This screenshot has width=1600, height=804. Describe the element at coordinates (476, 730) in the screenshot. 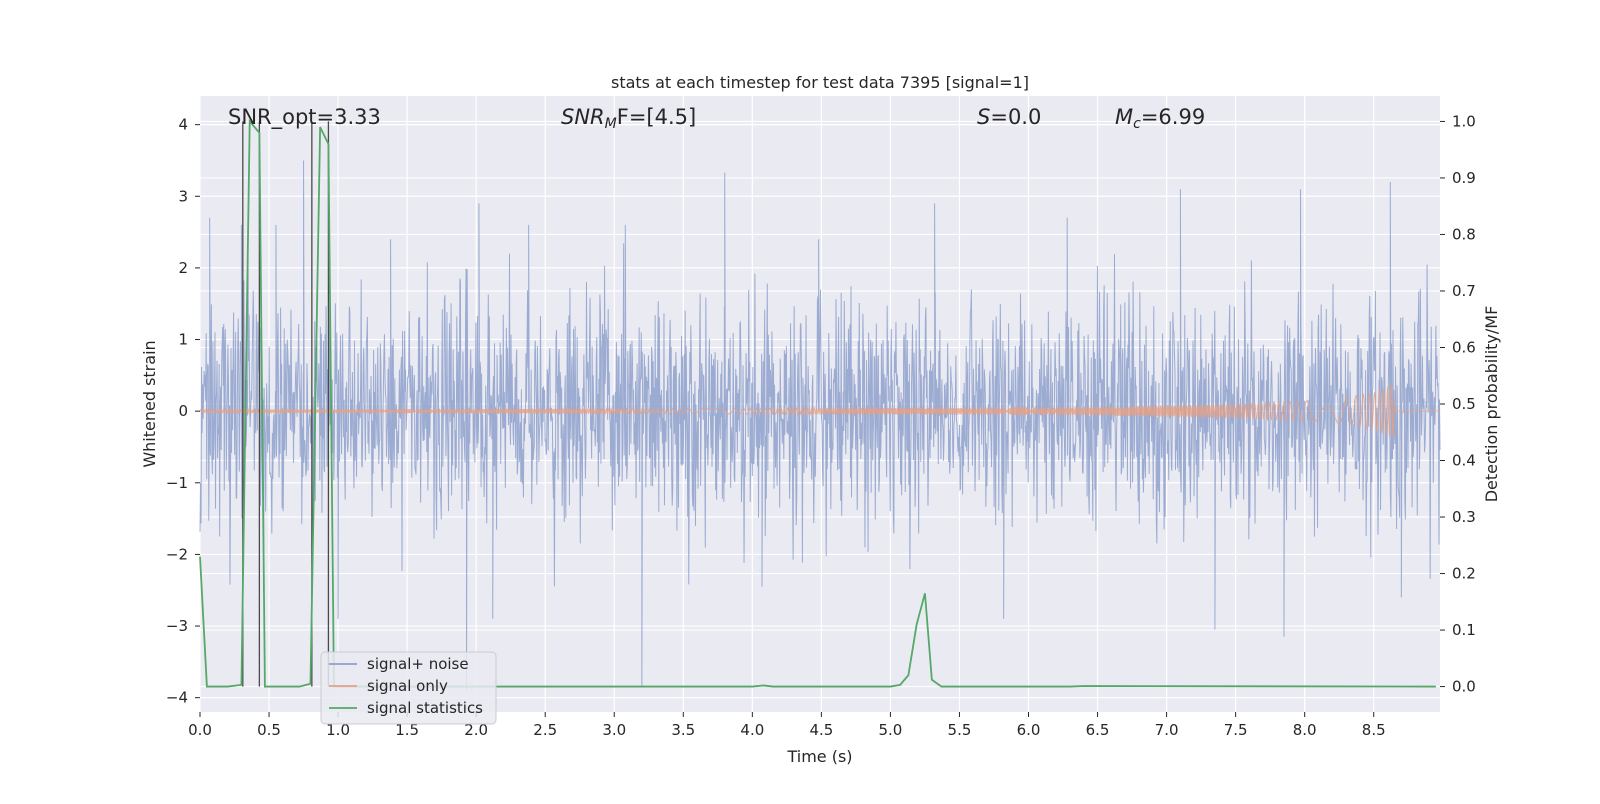

I see `x-tick-label: 2.0` at that location.